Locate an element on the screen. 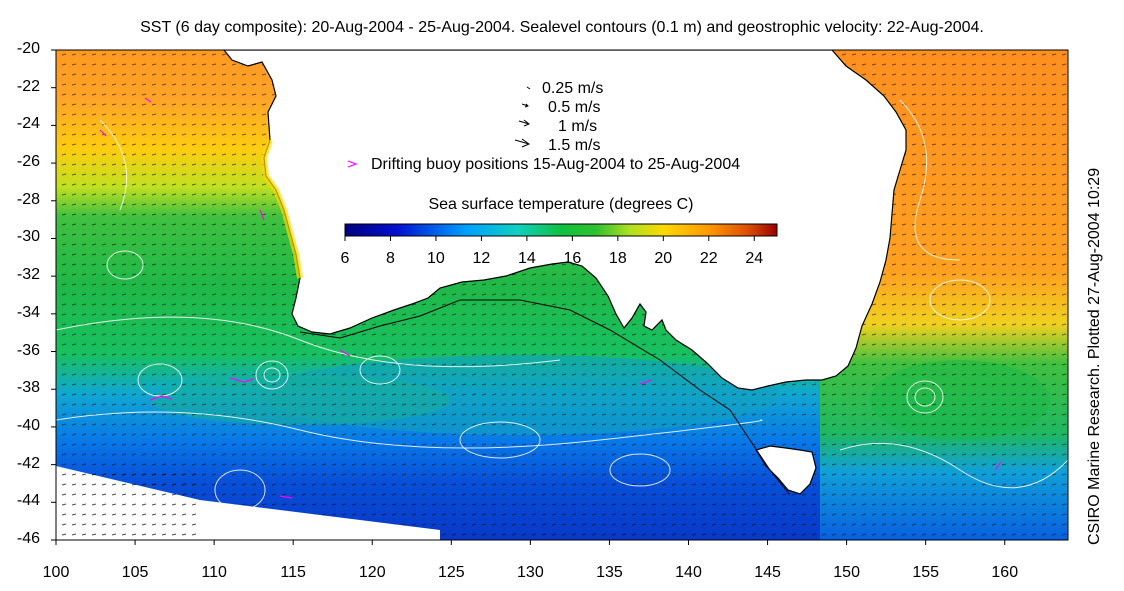 The image size is (1124, 591). x-tick-label: 130 is located at coordinates (530, 572).